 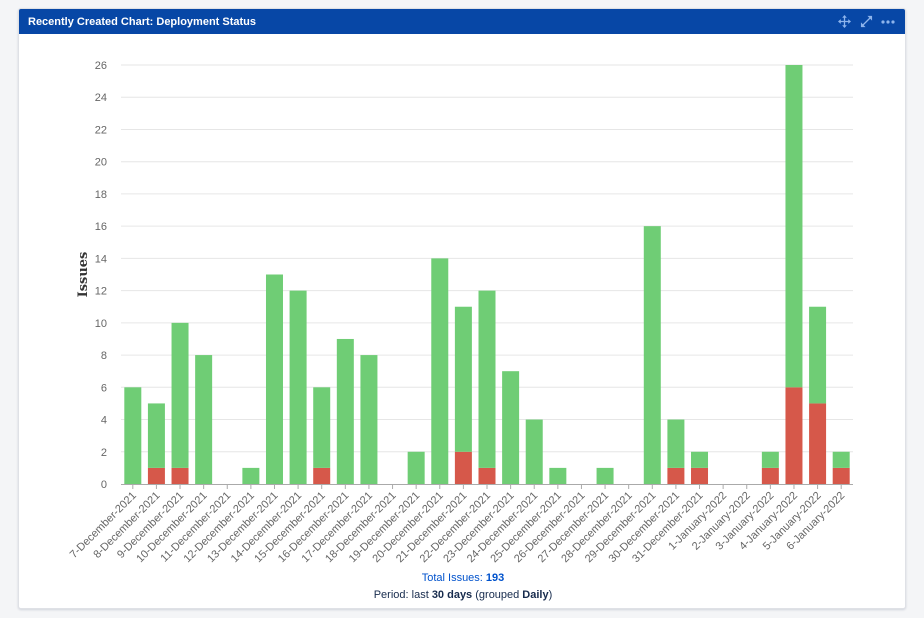 What do you see at coordinates (452, 578) in the screenshot?
I see `total-issues-label: Total Issues:` at bounding box center [452, 578].